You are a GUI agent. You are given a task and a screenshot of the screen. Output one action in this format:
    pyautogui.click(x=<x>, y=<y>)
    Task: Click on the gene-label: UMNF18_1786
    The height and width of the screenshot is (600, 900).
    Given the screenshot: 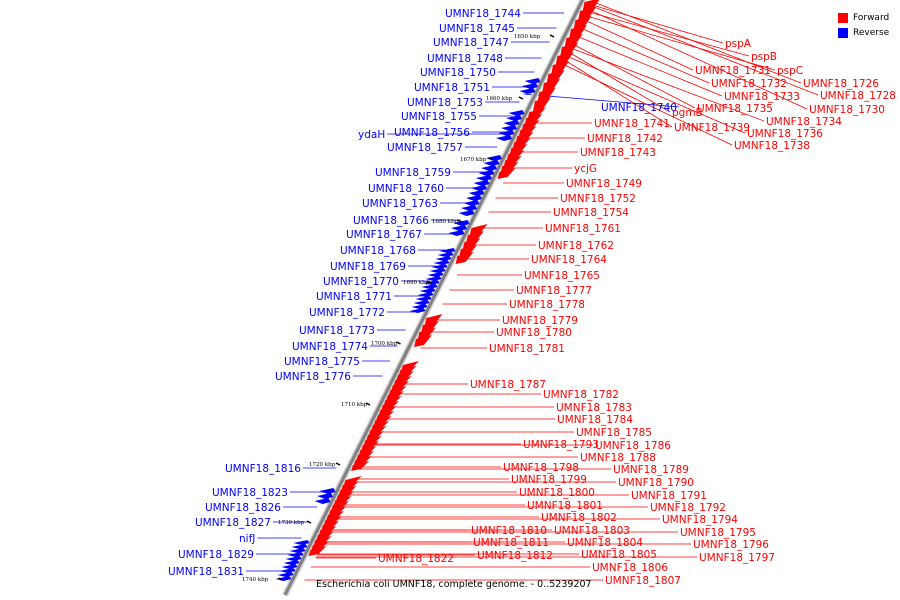 What is the action you would take?
    pyautogui.click(x=633, y=446)
    